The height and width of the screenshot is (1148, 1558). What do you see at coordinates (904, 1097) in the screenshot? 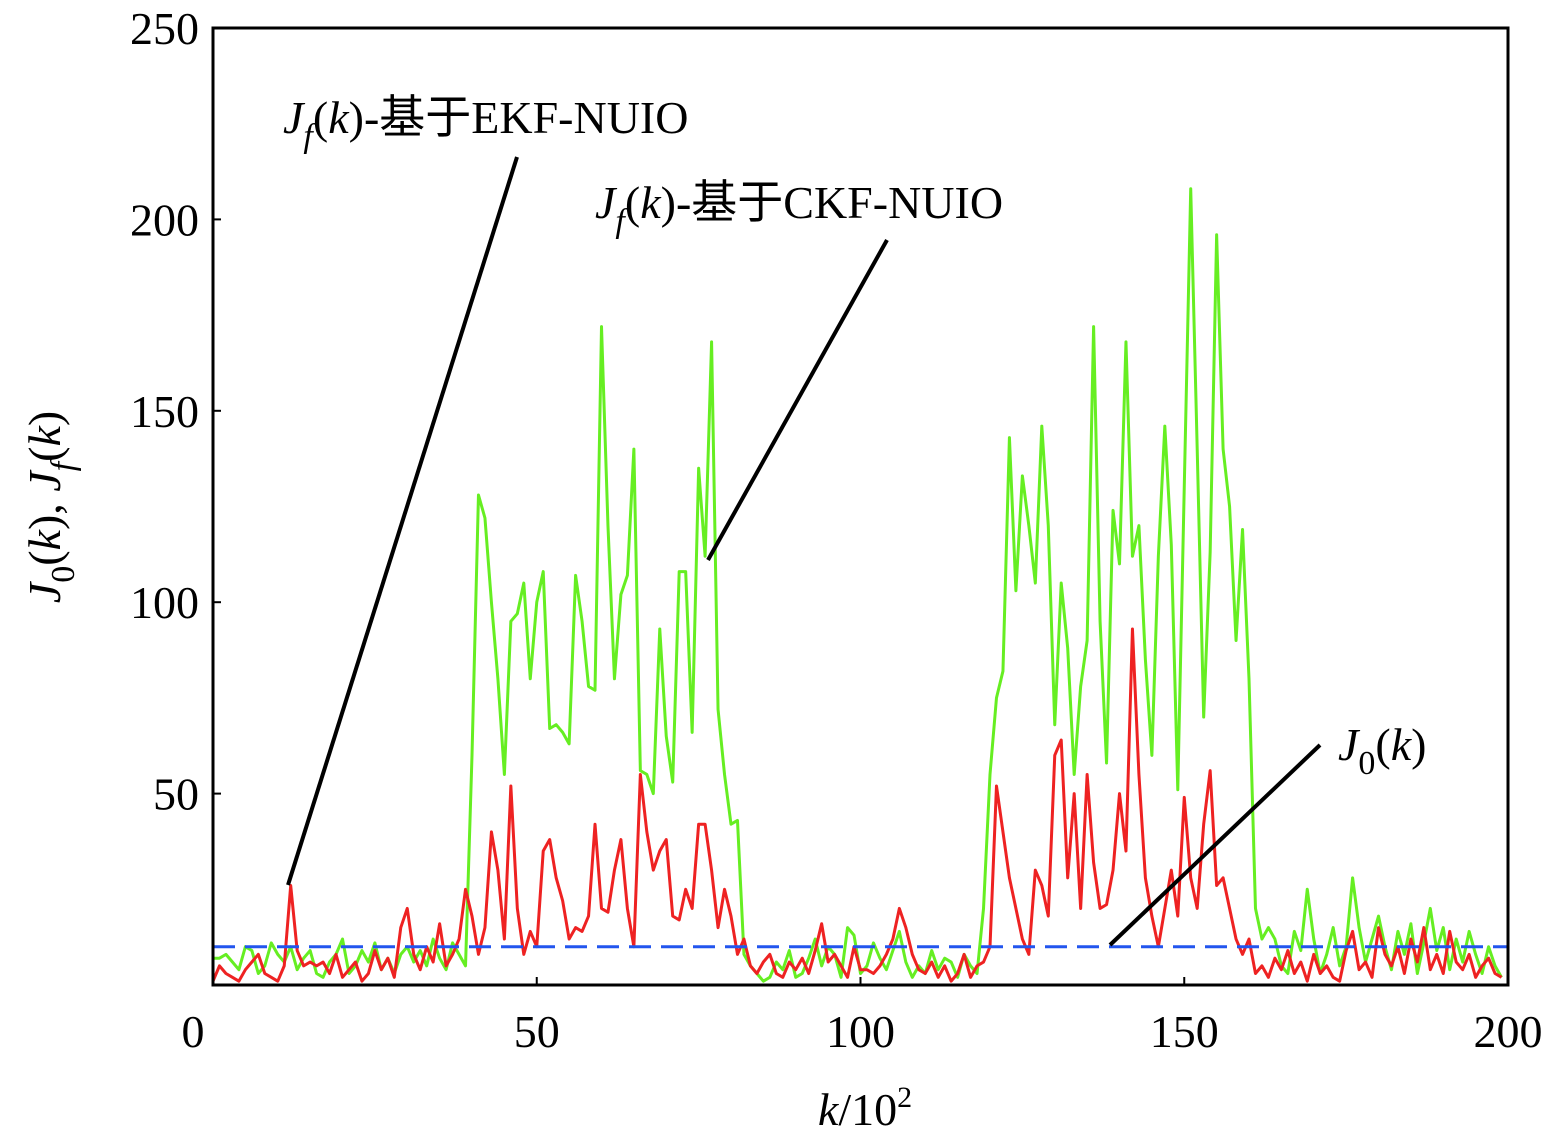
I see `label-part: 2` at bounding box center [904, 1097].